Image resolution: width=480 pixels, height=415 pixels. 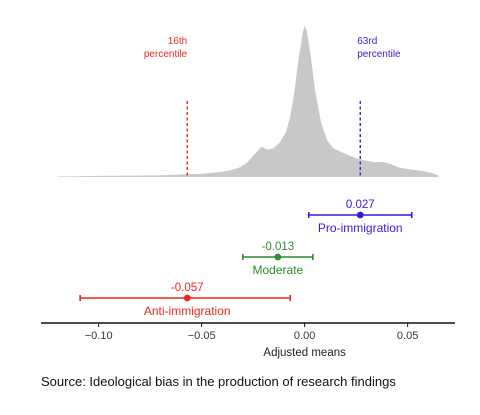 What do you see at coordinates (407, 336) in the screenshot?
I see `x-tick-label: 0.05` at bounding box center [407, 336].